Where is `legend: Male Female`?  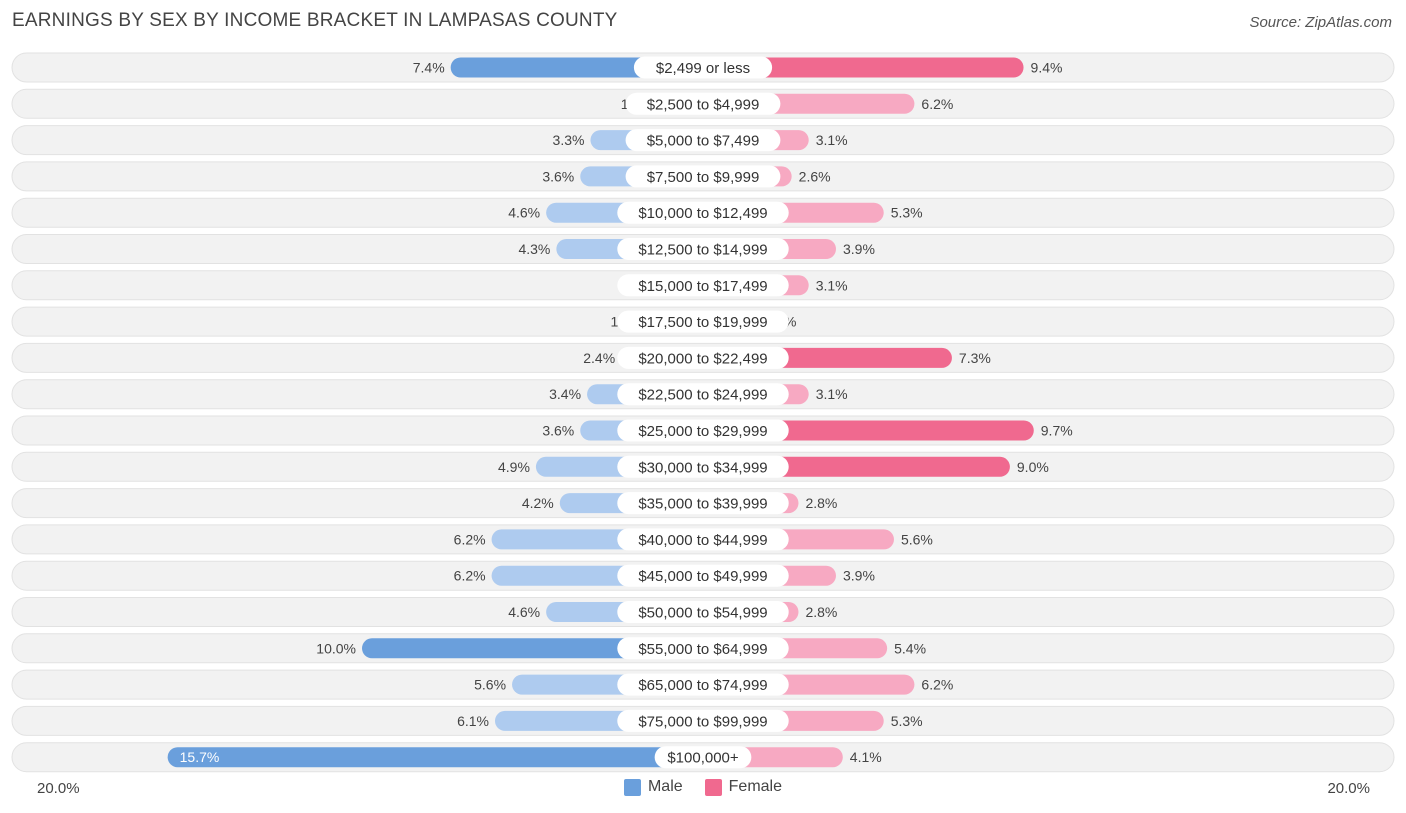
legend: Male Female is located at coordinates (703, 787).